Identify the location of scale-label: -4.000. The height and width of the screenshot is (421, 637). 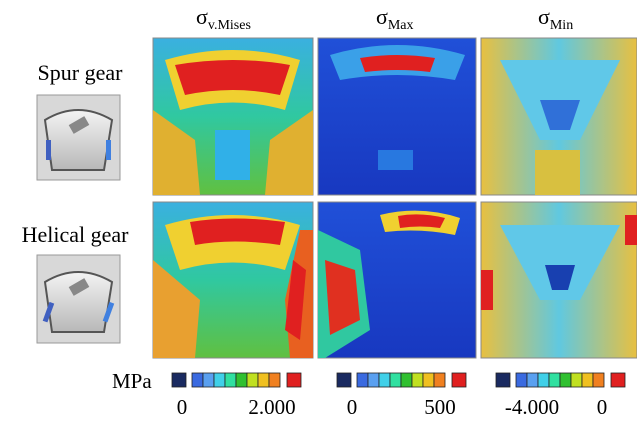
(532, 407).